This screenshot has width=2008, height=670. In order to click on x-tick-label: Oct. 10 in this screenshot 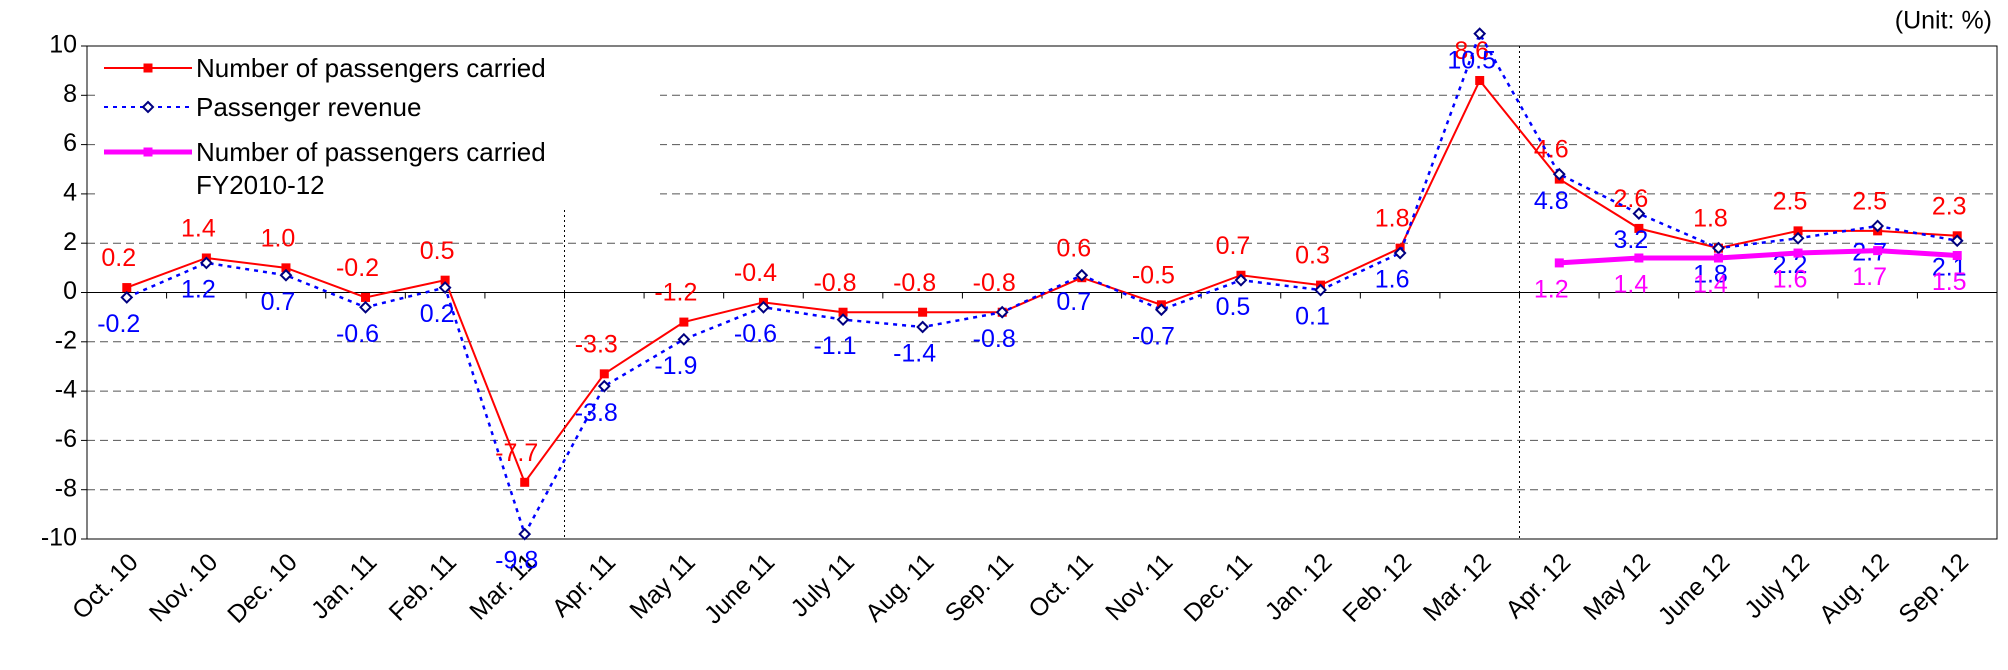, I will do `click(105, 586)`.